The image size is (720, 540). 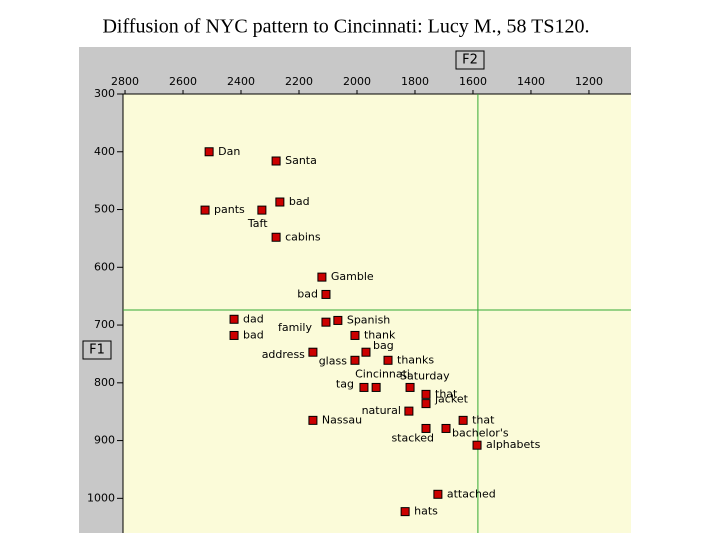 I want to click on point-label: thank, so click(x=380, y=334).